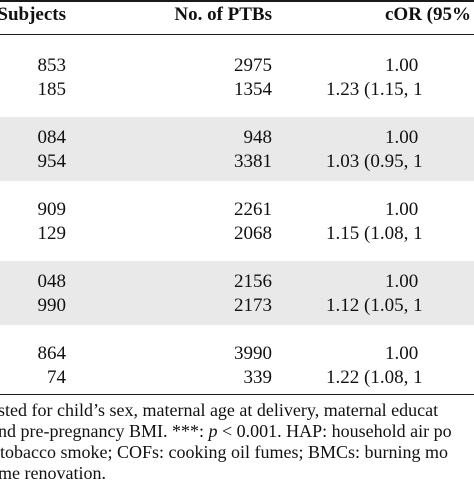  I want to click on table-row-10-ptbs: 339, so click(258, 377).